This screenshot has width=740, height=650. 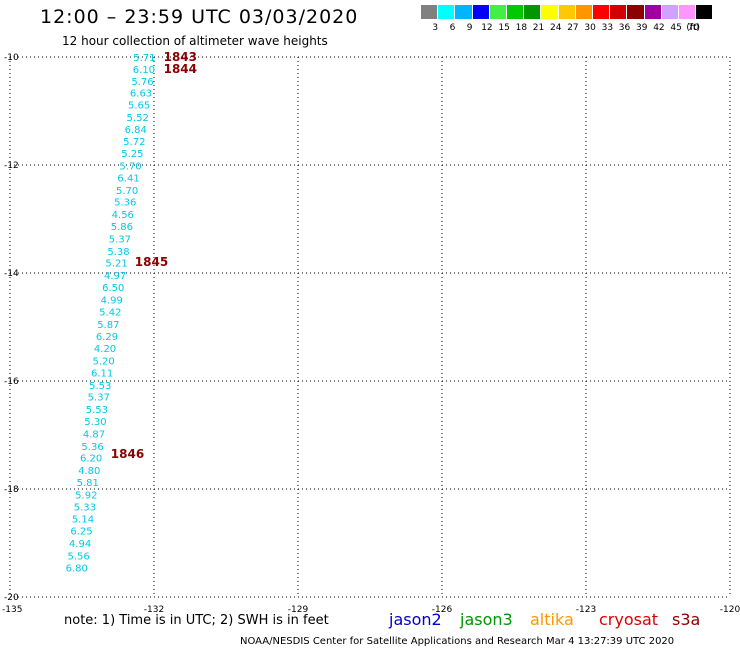 I want to click on legend-label: 70, so click(x=693, y=28).